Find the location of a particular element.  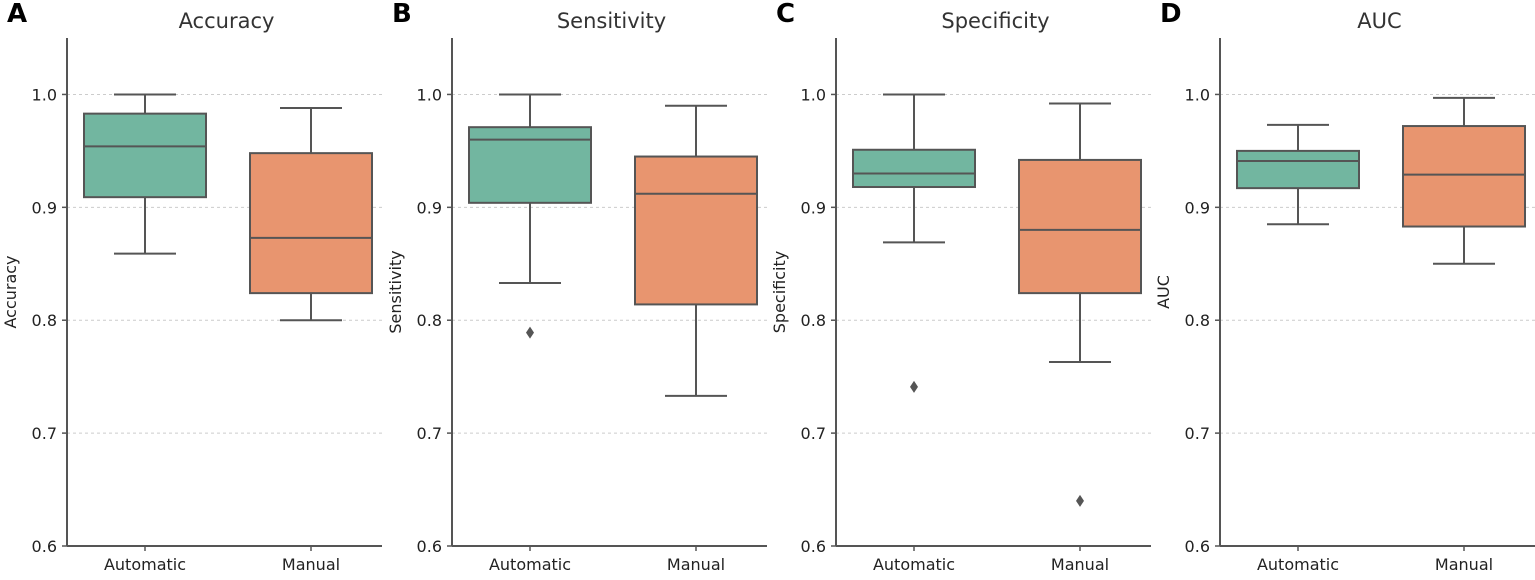

chart-title: Sensitivity is located at coordinates (611, 21).